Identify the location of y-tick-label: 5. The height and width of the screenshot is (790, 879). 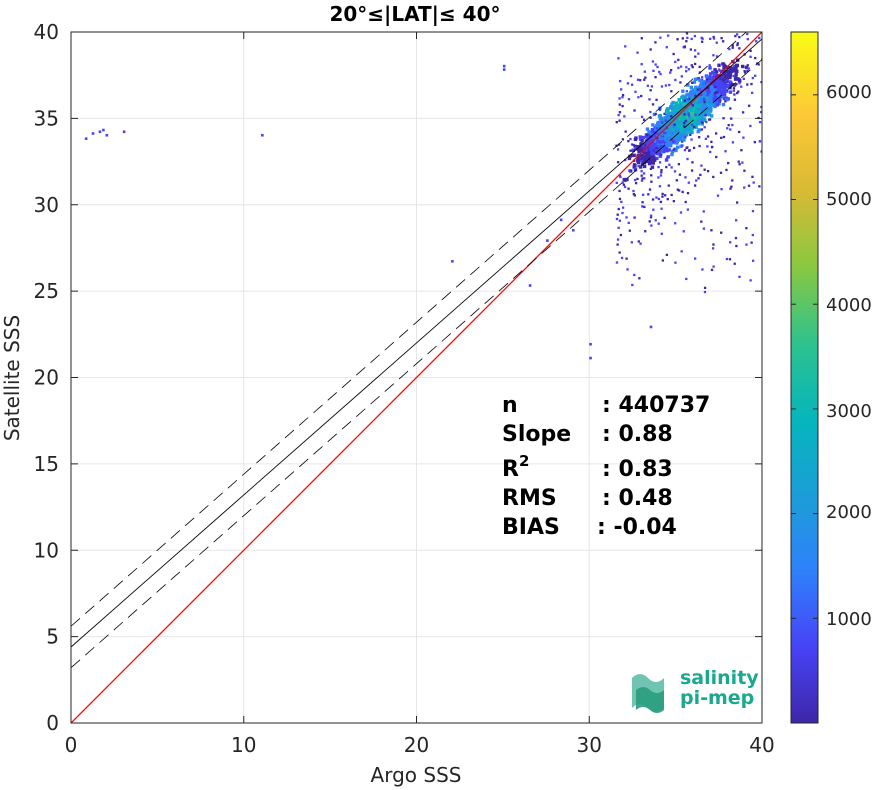
(52, 637).